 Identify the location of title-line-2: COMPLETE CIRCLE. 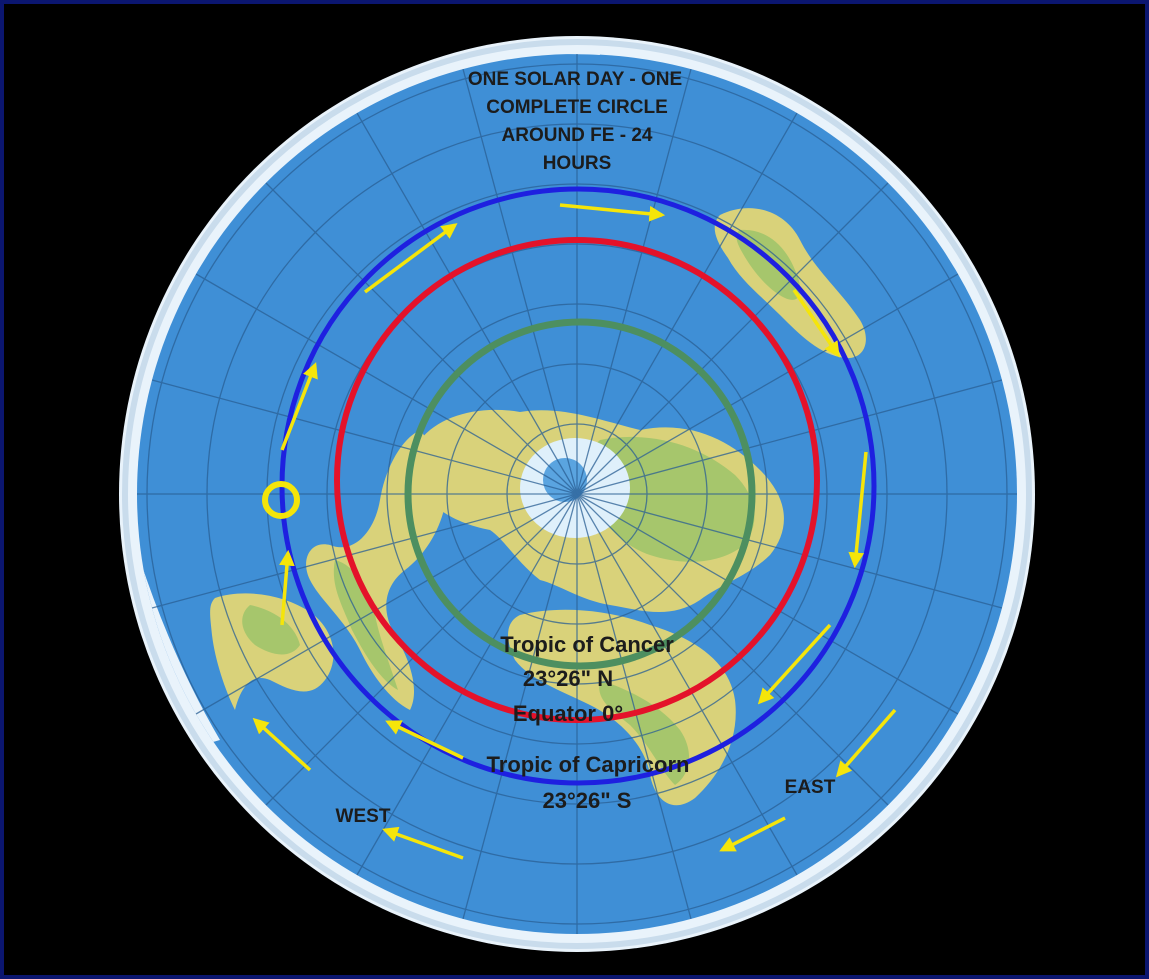
(577, 107).